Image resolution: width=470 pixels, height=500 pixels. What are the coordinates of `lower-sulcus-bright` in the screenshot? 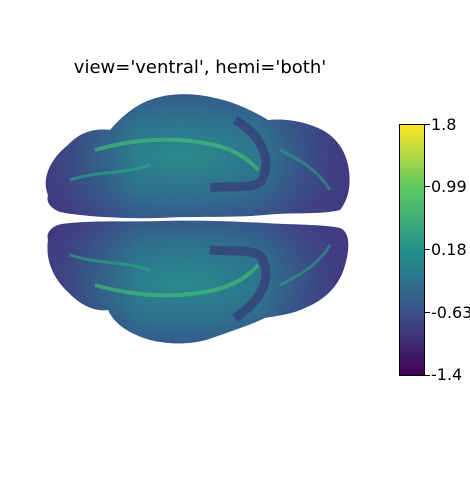 It's located at (177, 280).